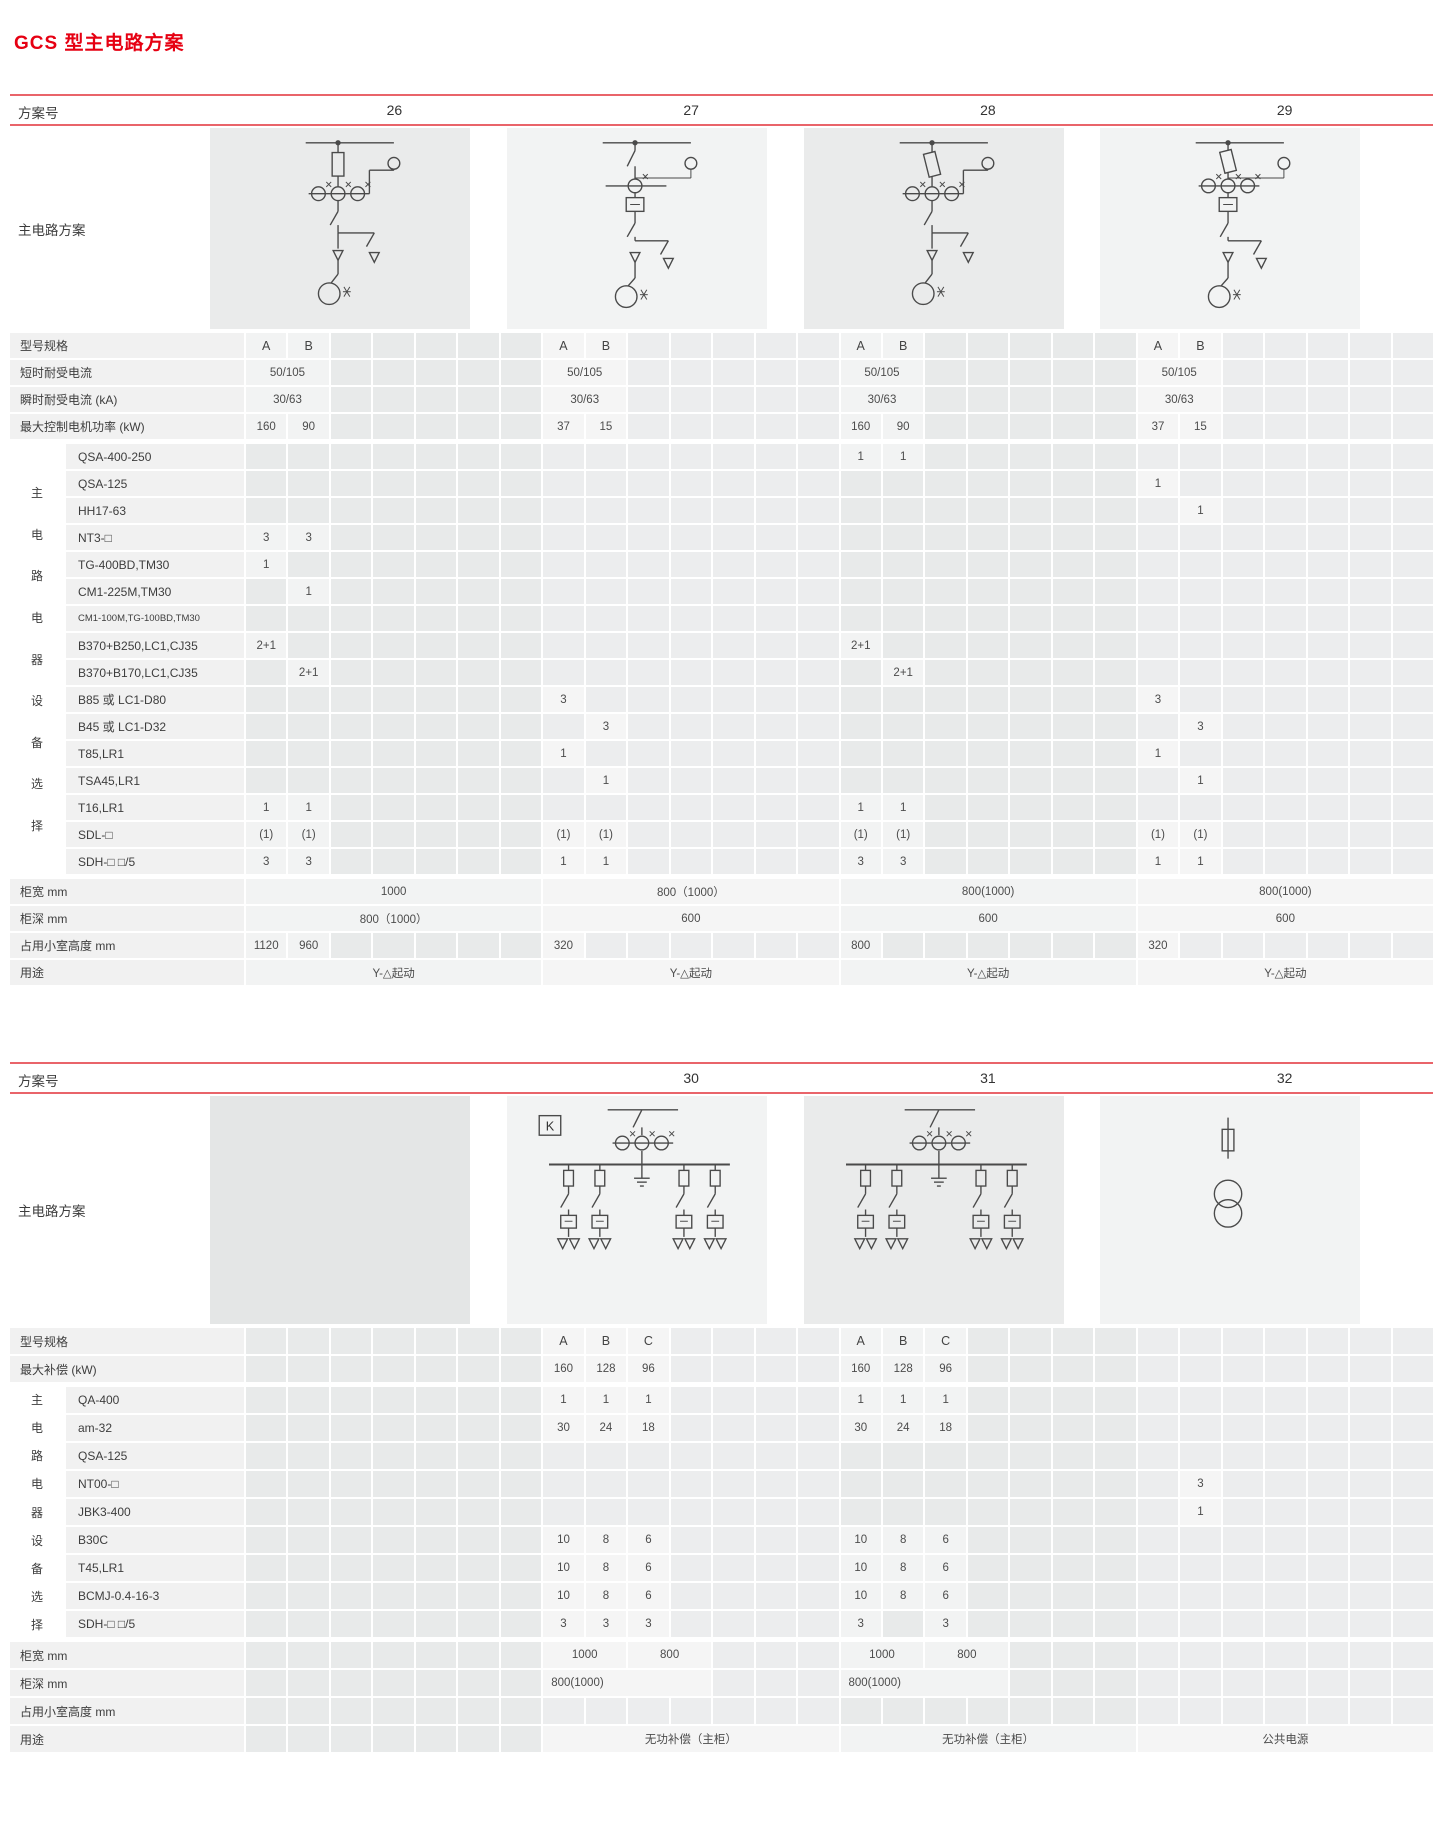 The height and width of the screenshot is (1833, 1443). Describe the element at coordinates (36, 1540) in the screenshot. I see `group-label-char: 设` at that location.